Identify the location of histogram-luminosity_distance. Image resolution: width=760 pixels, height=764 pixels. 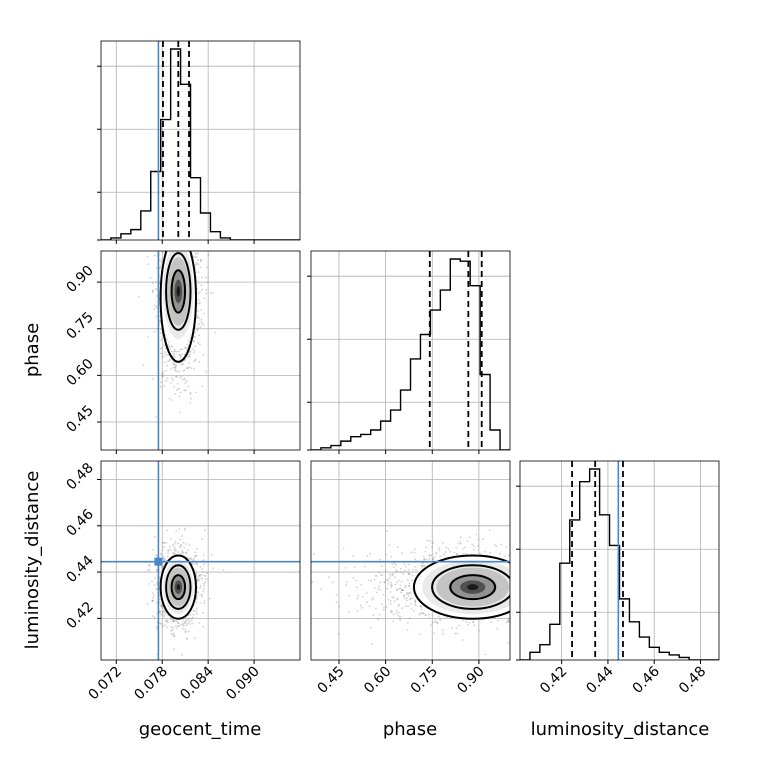
(619, 564).